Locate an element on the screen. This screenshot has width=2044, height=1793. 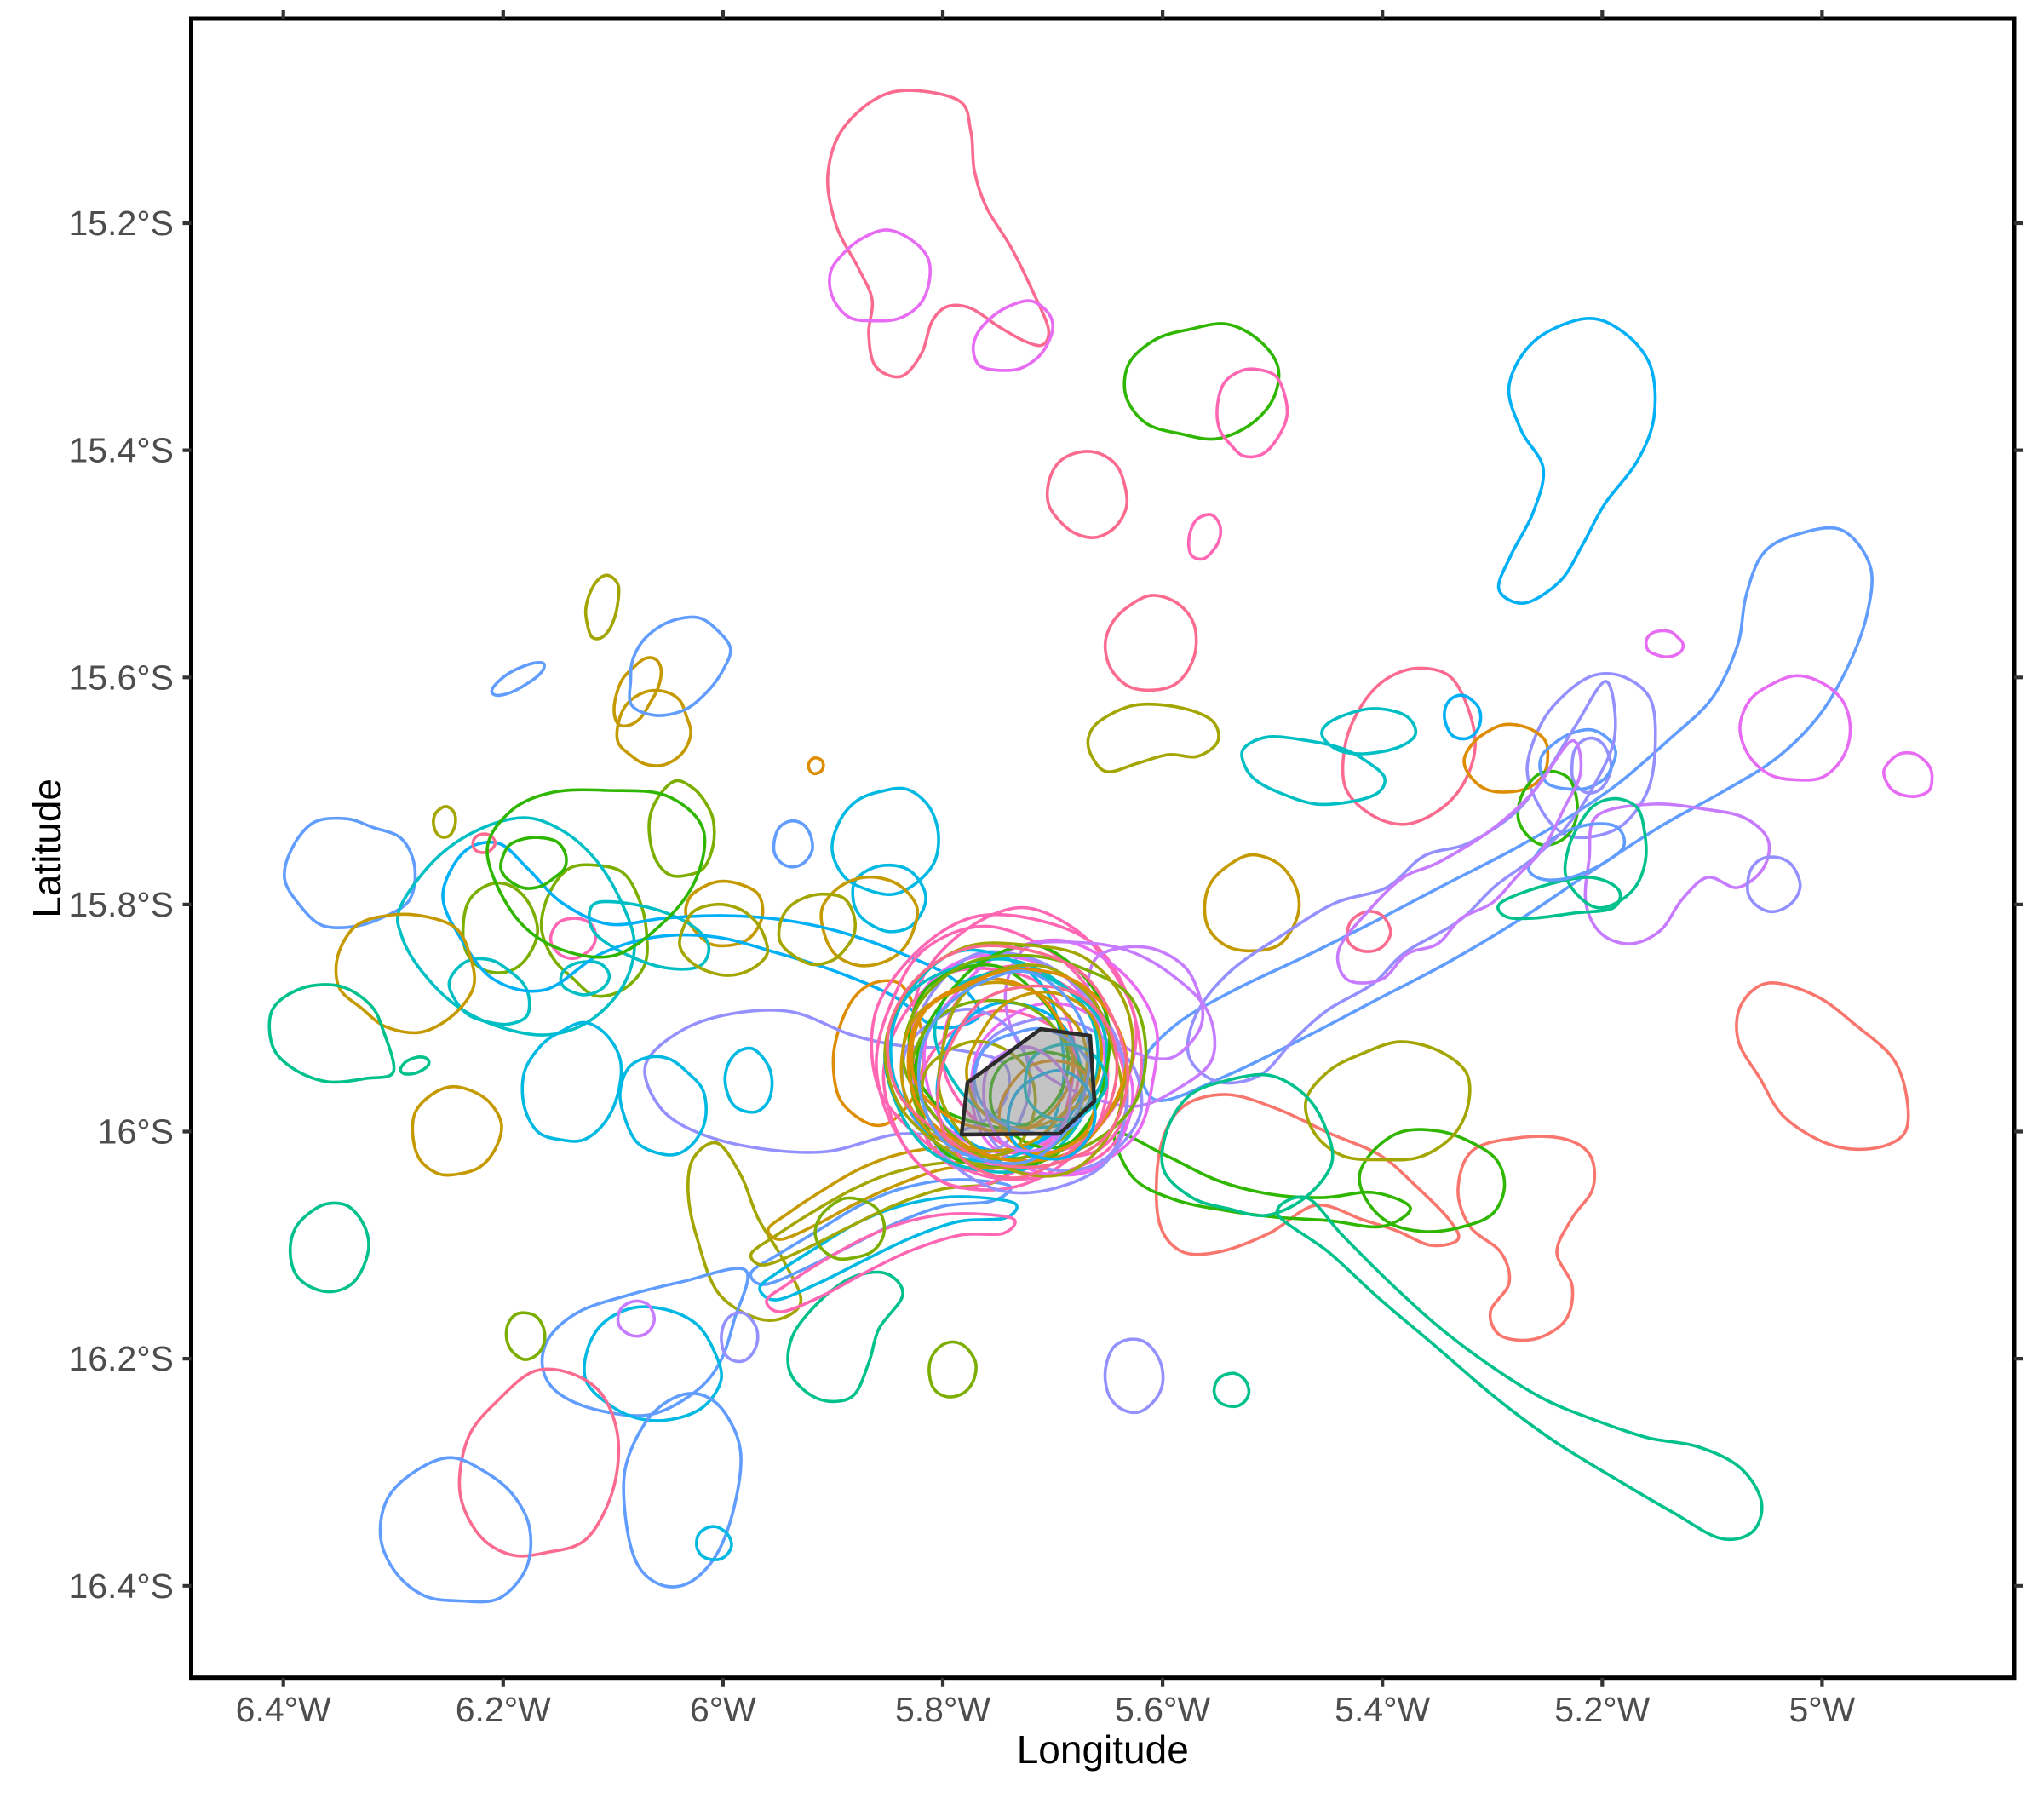
svg-text: 6.4°W is located at coordinates (283, 1710).